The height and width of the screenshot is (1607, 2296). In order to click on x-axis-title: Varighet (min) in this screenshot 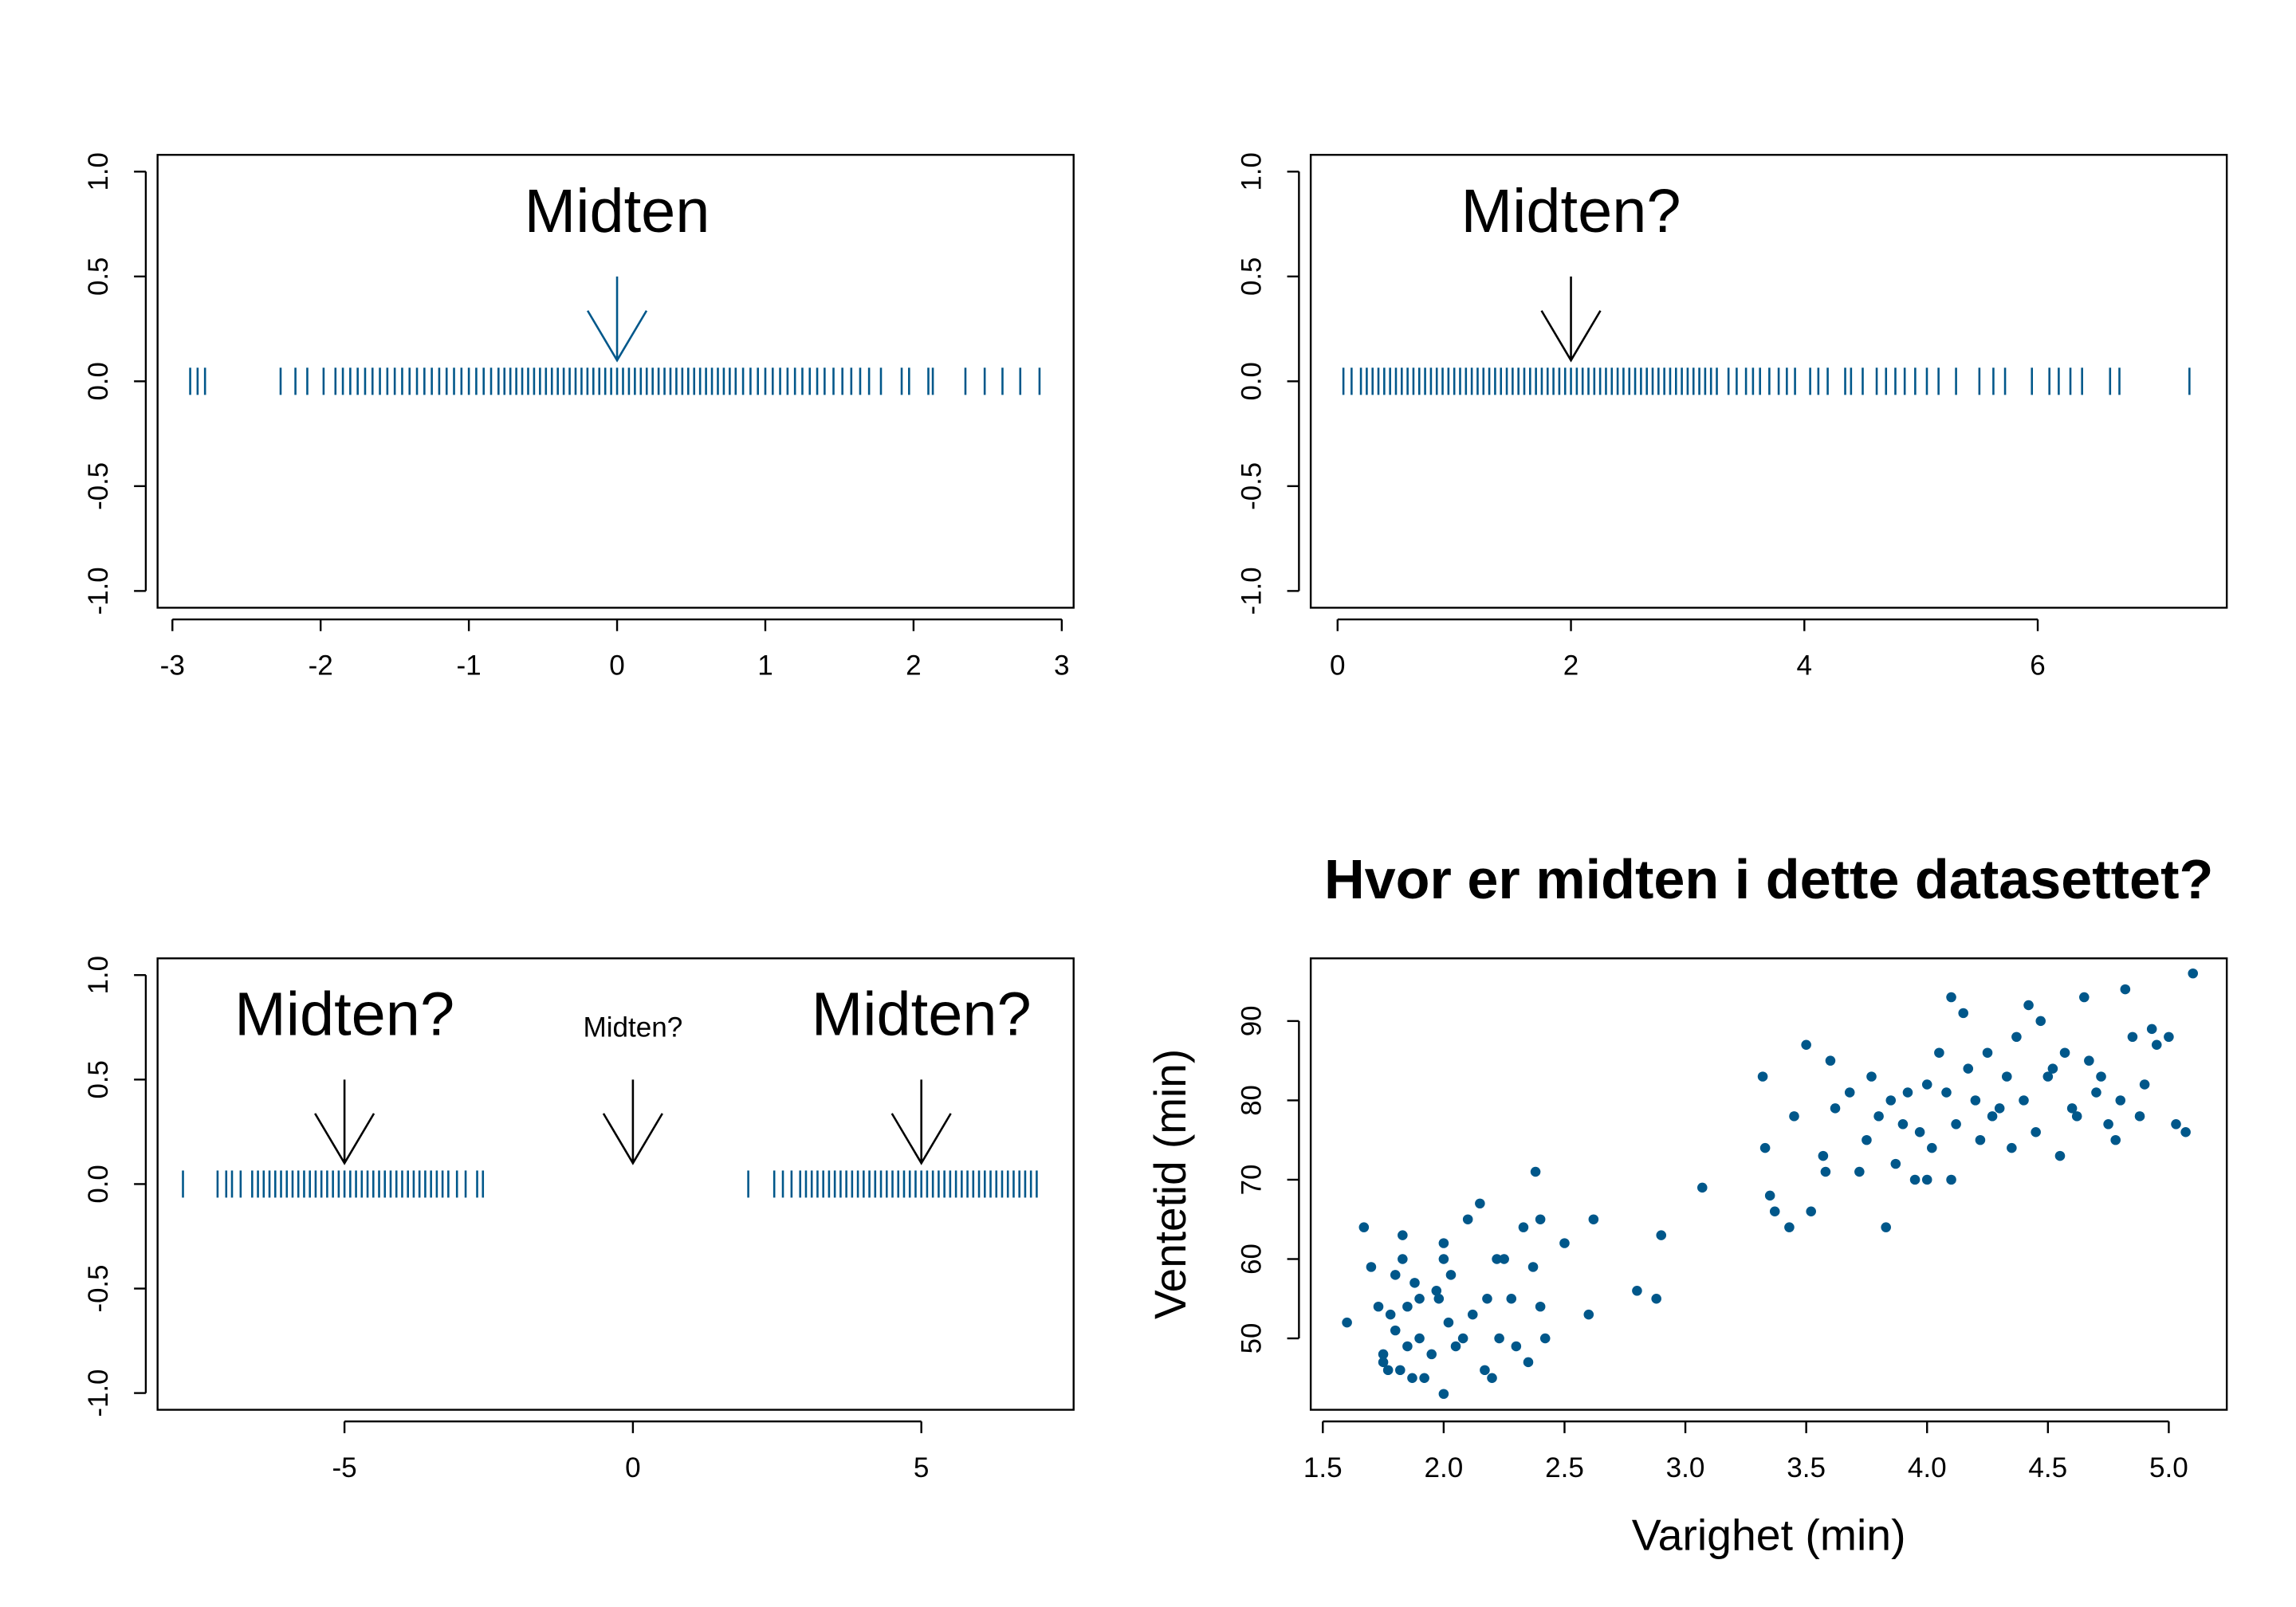, I will do `click(1769, 1535)`.